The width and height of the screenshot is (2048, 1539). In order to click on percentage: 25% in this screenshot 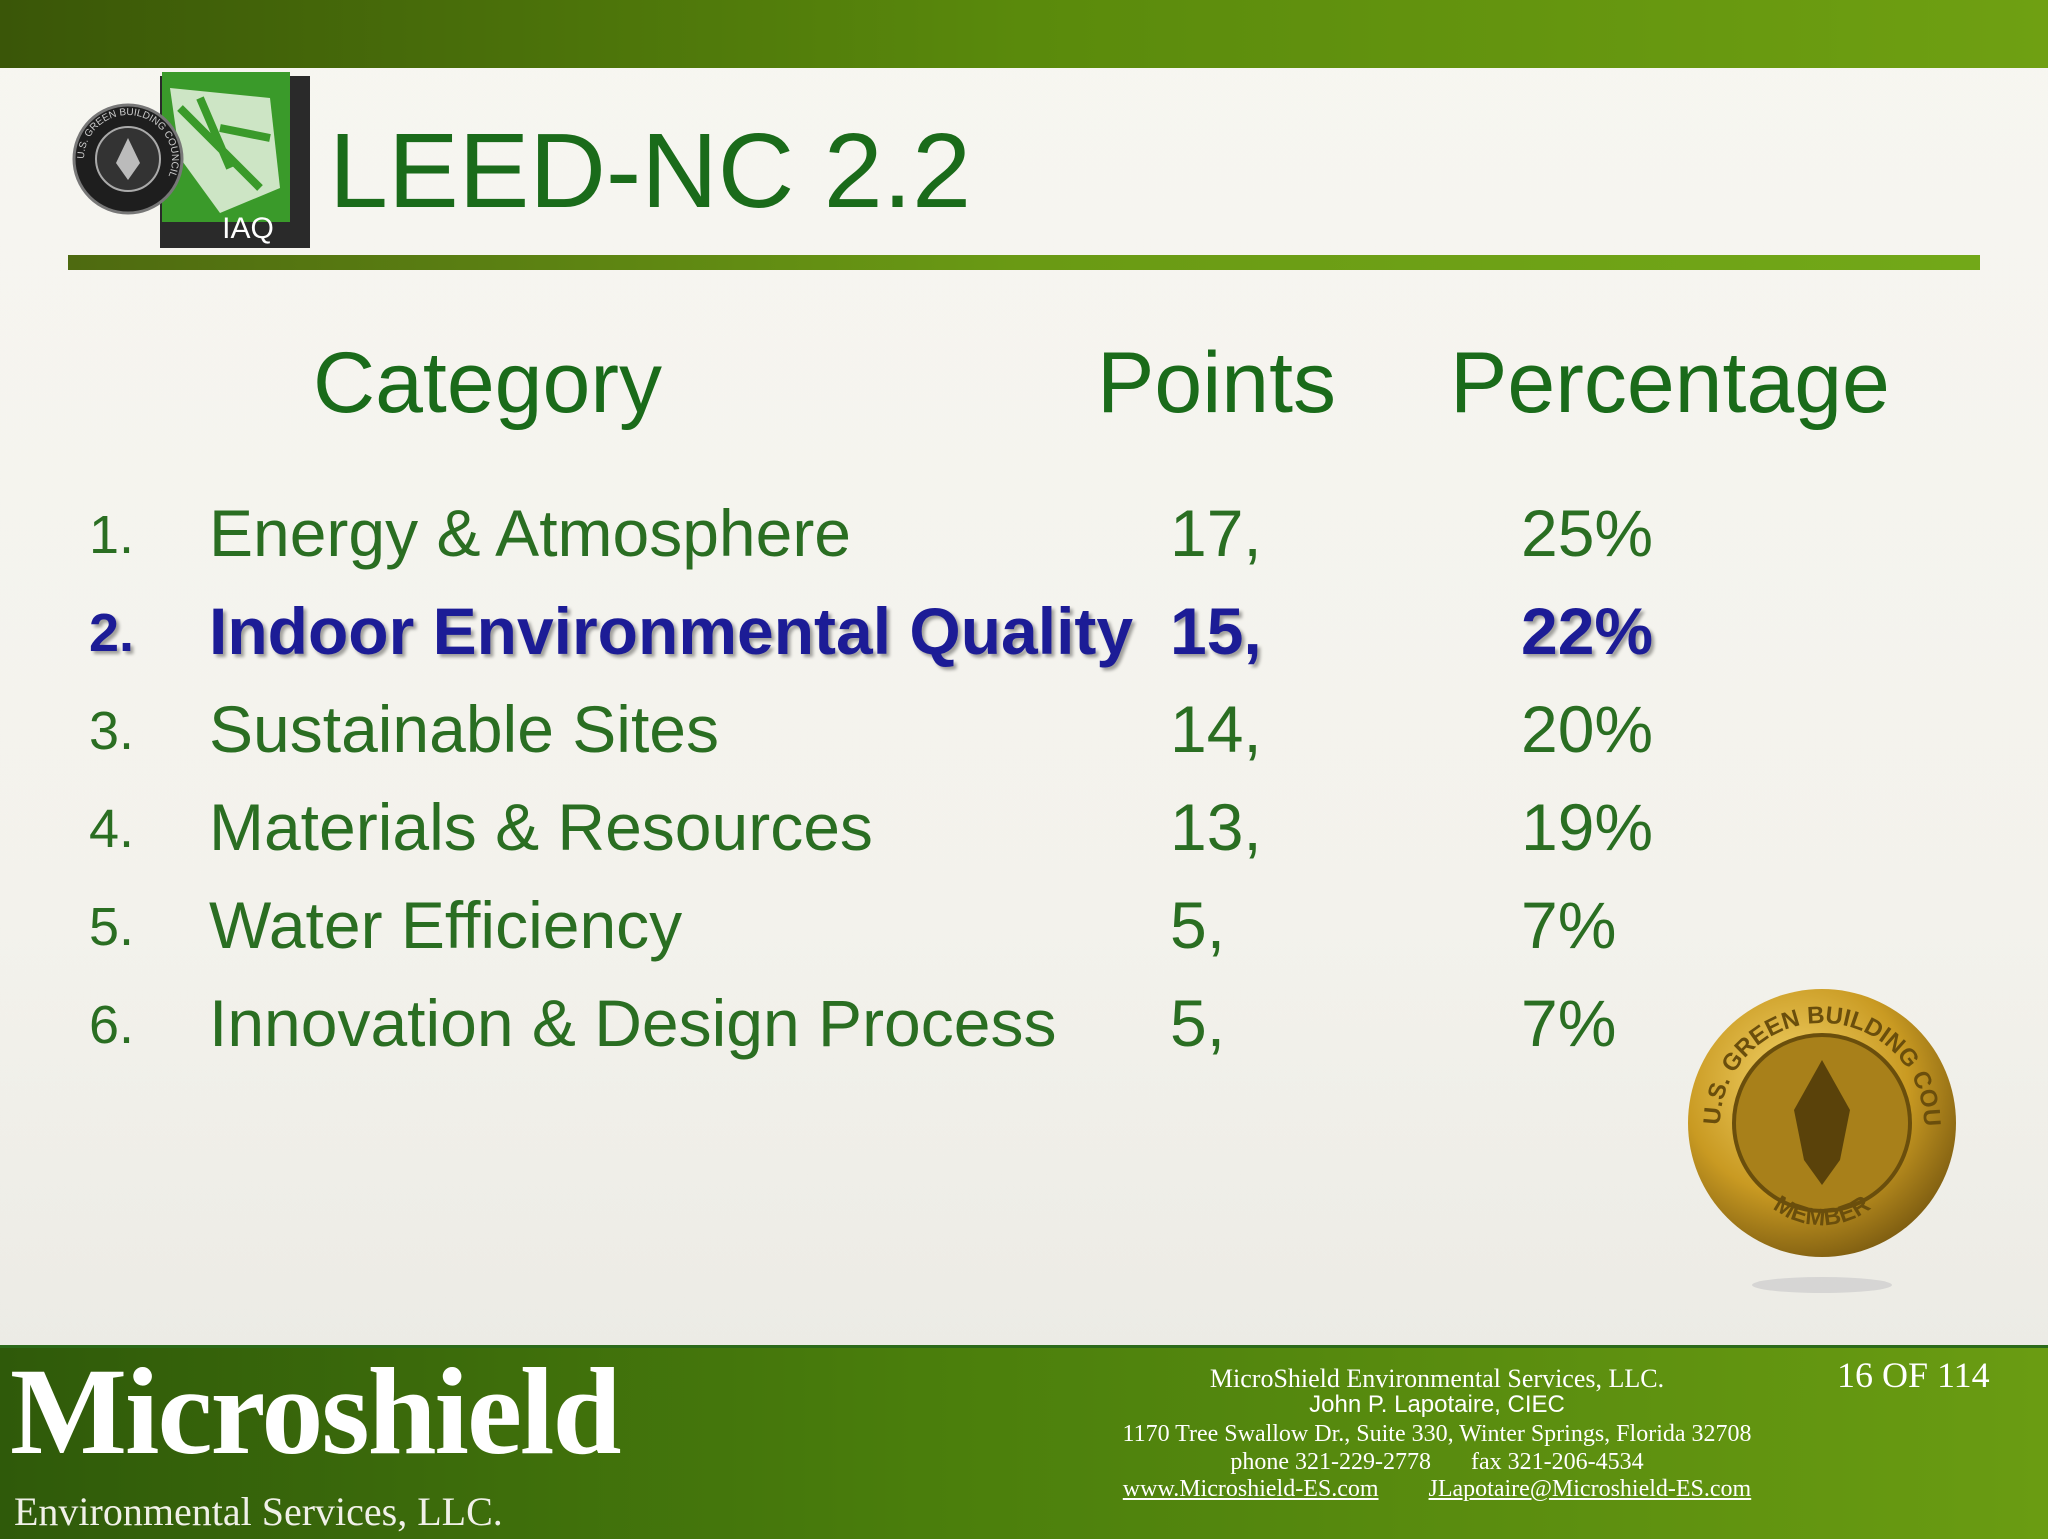, I will do `click(1587, 533)`.